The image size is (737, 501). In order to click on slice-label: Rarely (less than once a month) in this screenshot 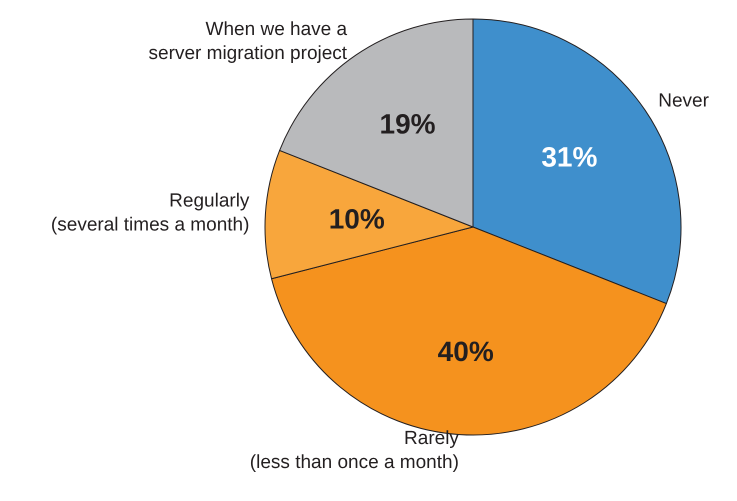, I will do `click(355, 451)`.